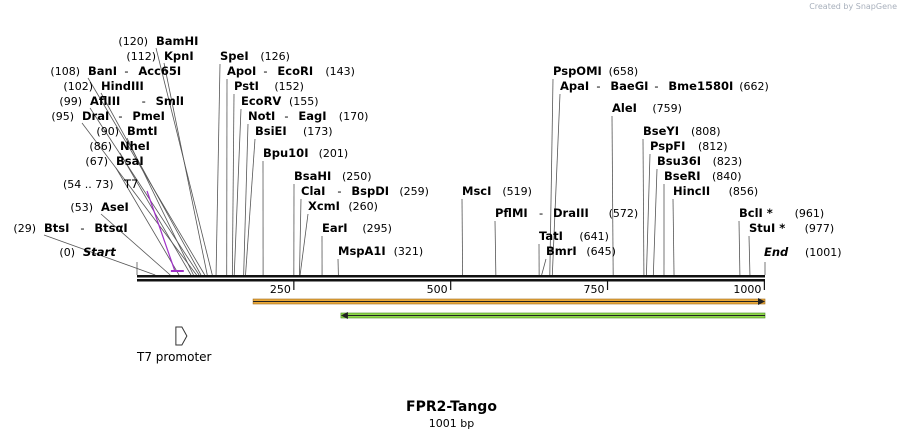 This screenshot has width=903, height=439. Describe the element at coordinates (667, 146) in the screenshot. I see `site-pspfi-name: PspFI` at that location.